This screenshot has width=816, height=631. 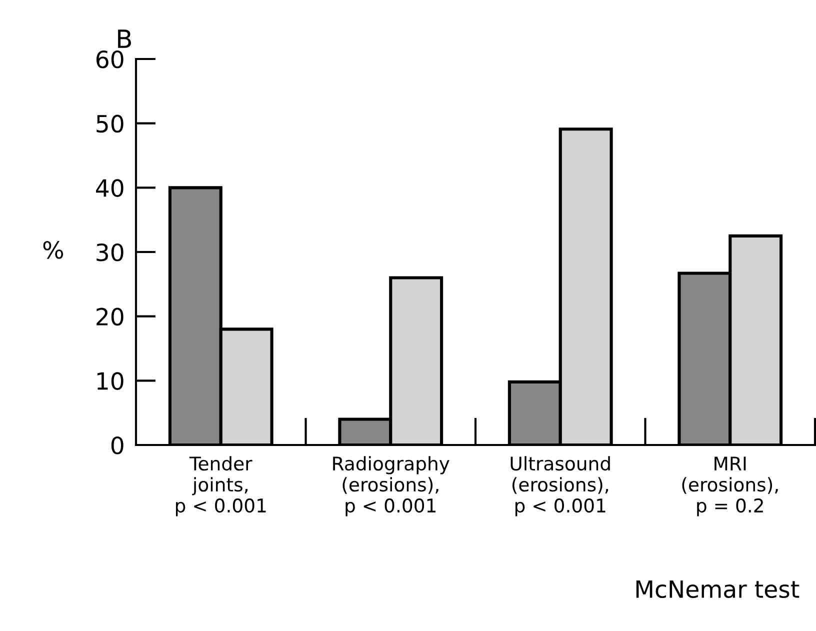 I want to click on y-tick-label: 60, so click(x=110, y=59).